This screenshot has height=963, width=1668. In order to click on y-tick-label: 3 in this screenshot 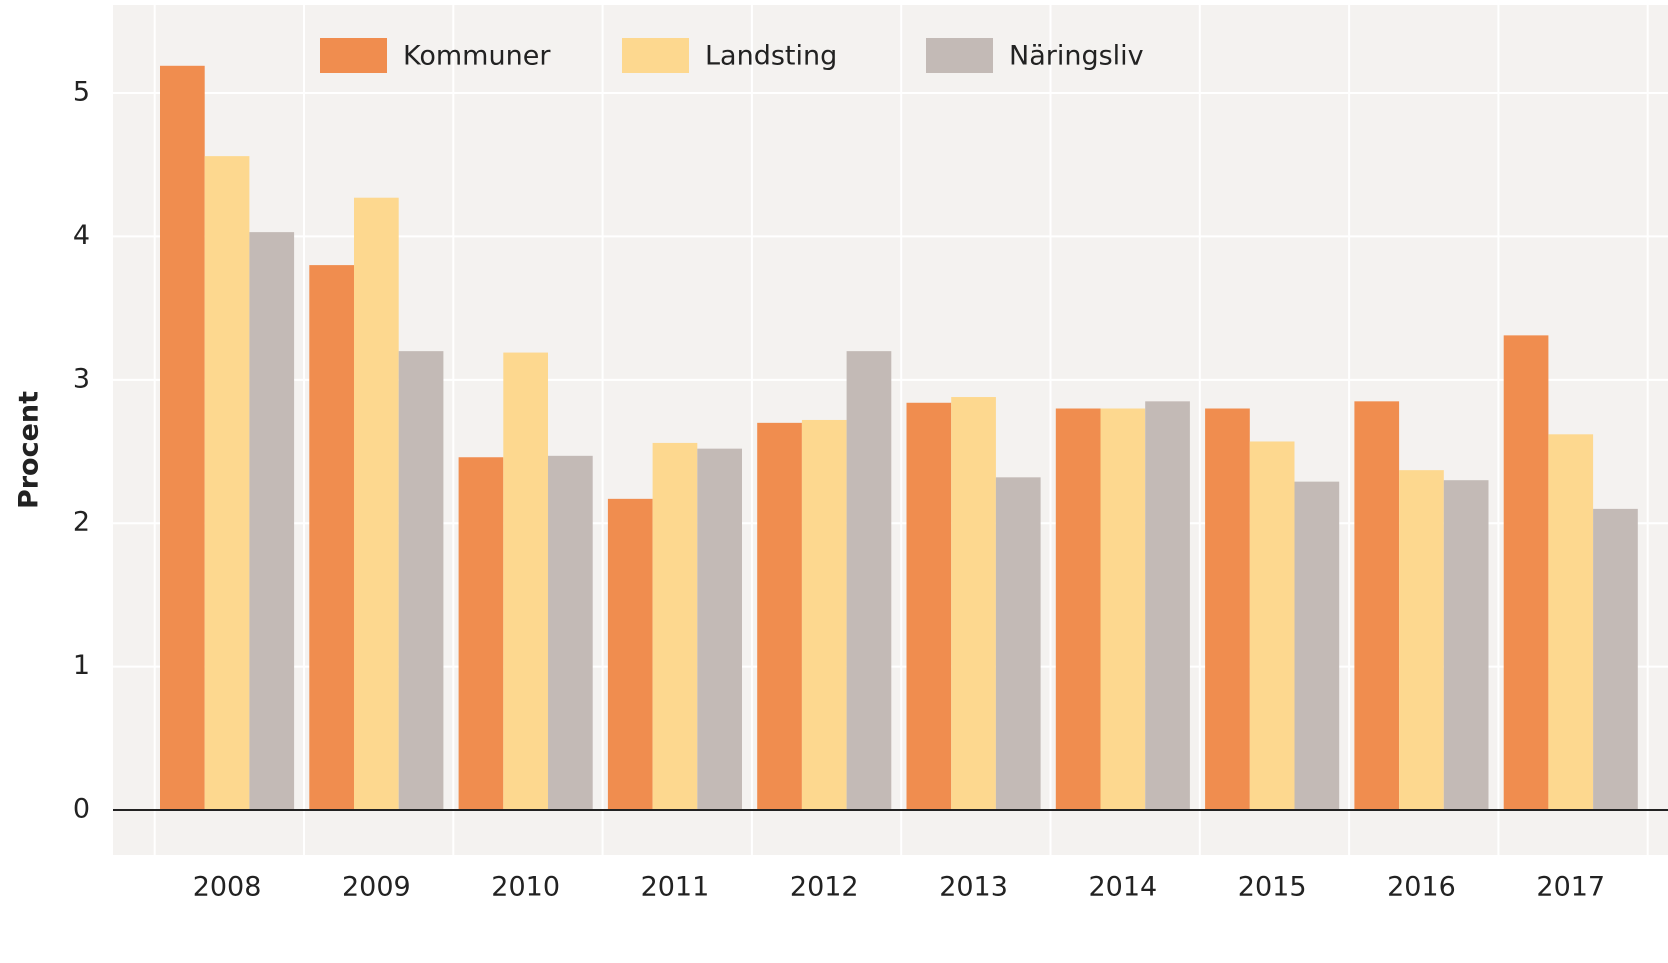, I will do `click(81, 378)`.